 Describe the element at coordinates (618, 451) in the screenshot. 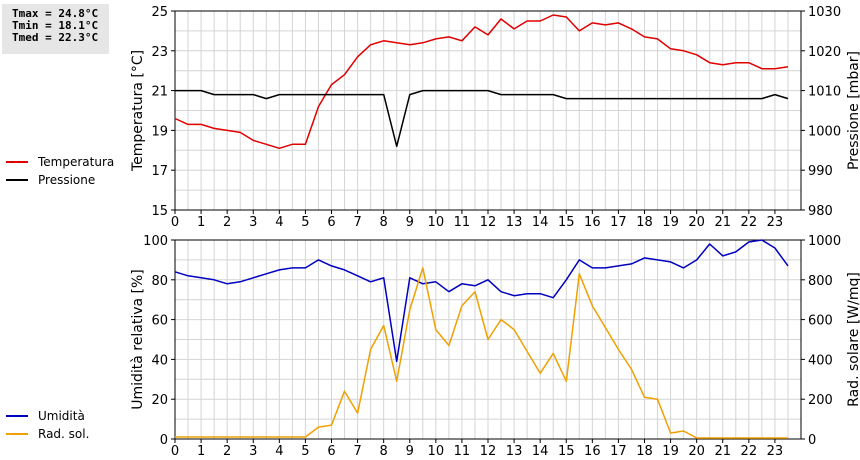

I see `bottom-x-tick-label: 17` at that location.